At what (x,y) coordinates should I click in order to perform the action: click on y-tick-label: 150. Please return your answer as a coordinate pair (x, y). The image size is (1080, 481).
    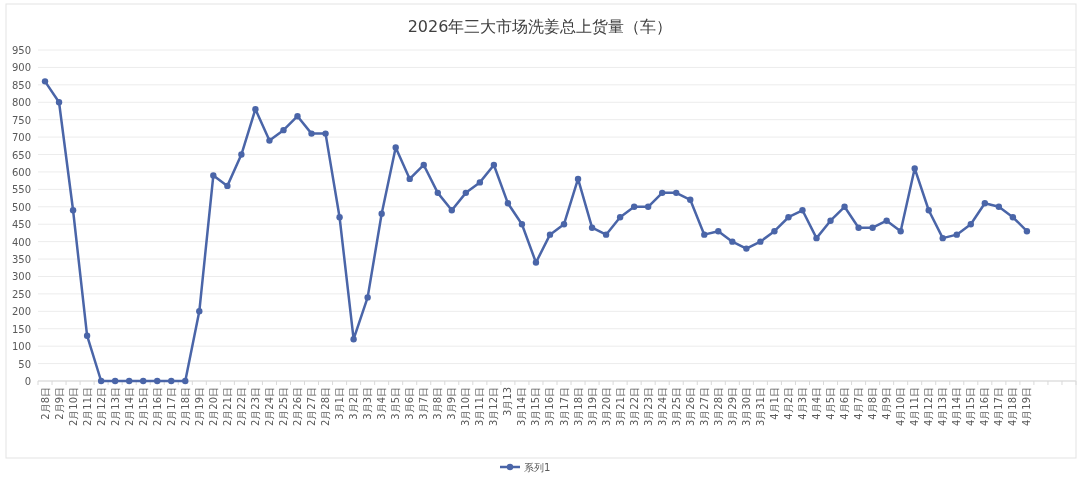
    Looking at the image, I should click on (21, 329).